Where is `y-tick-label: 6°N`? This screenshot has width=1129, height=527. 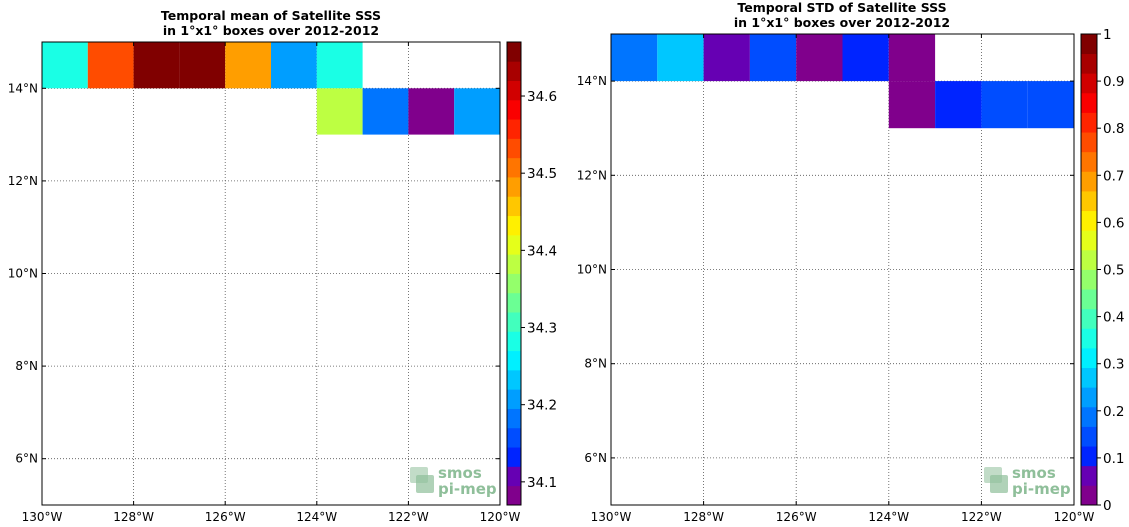
y-tick-label: 6°N is located at coordinates (595, 458).